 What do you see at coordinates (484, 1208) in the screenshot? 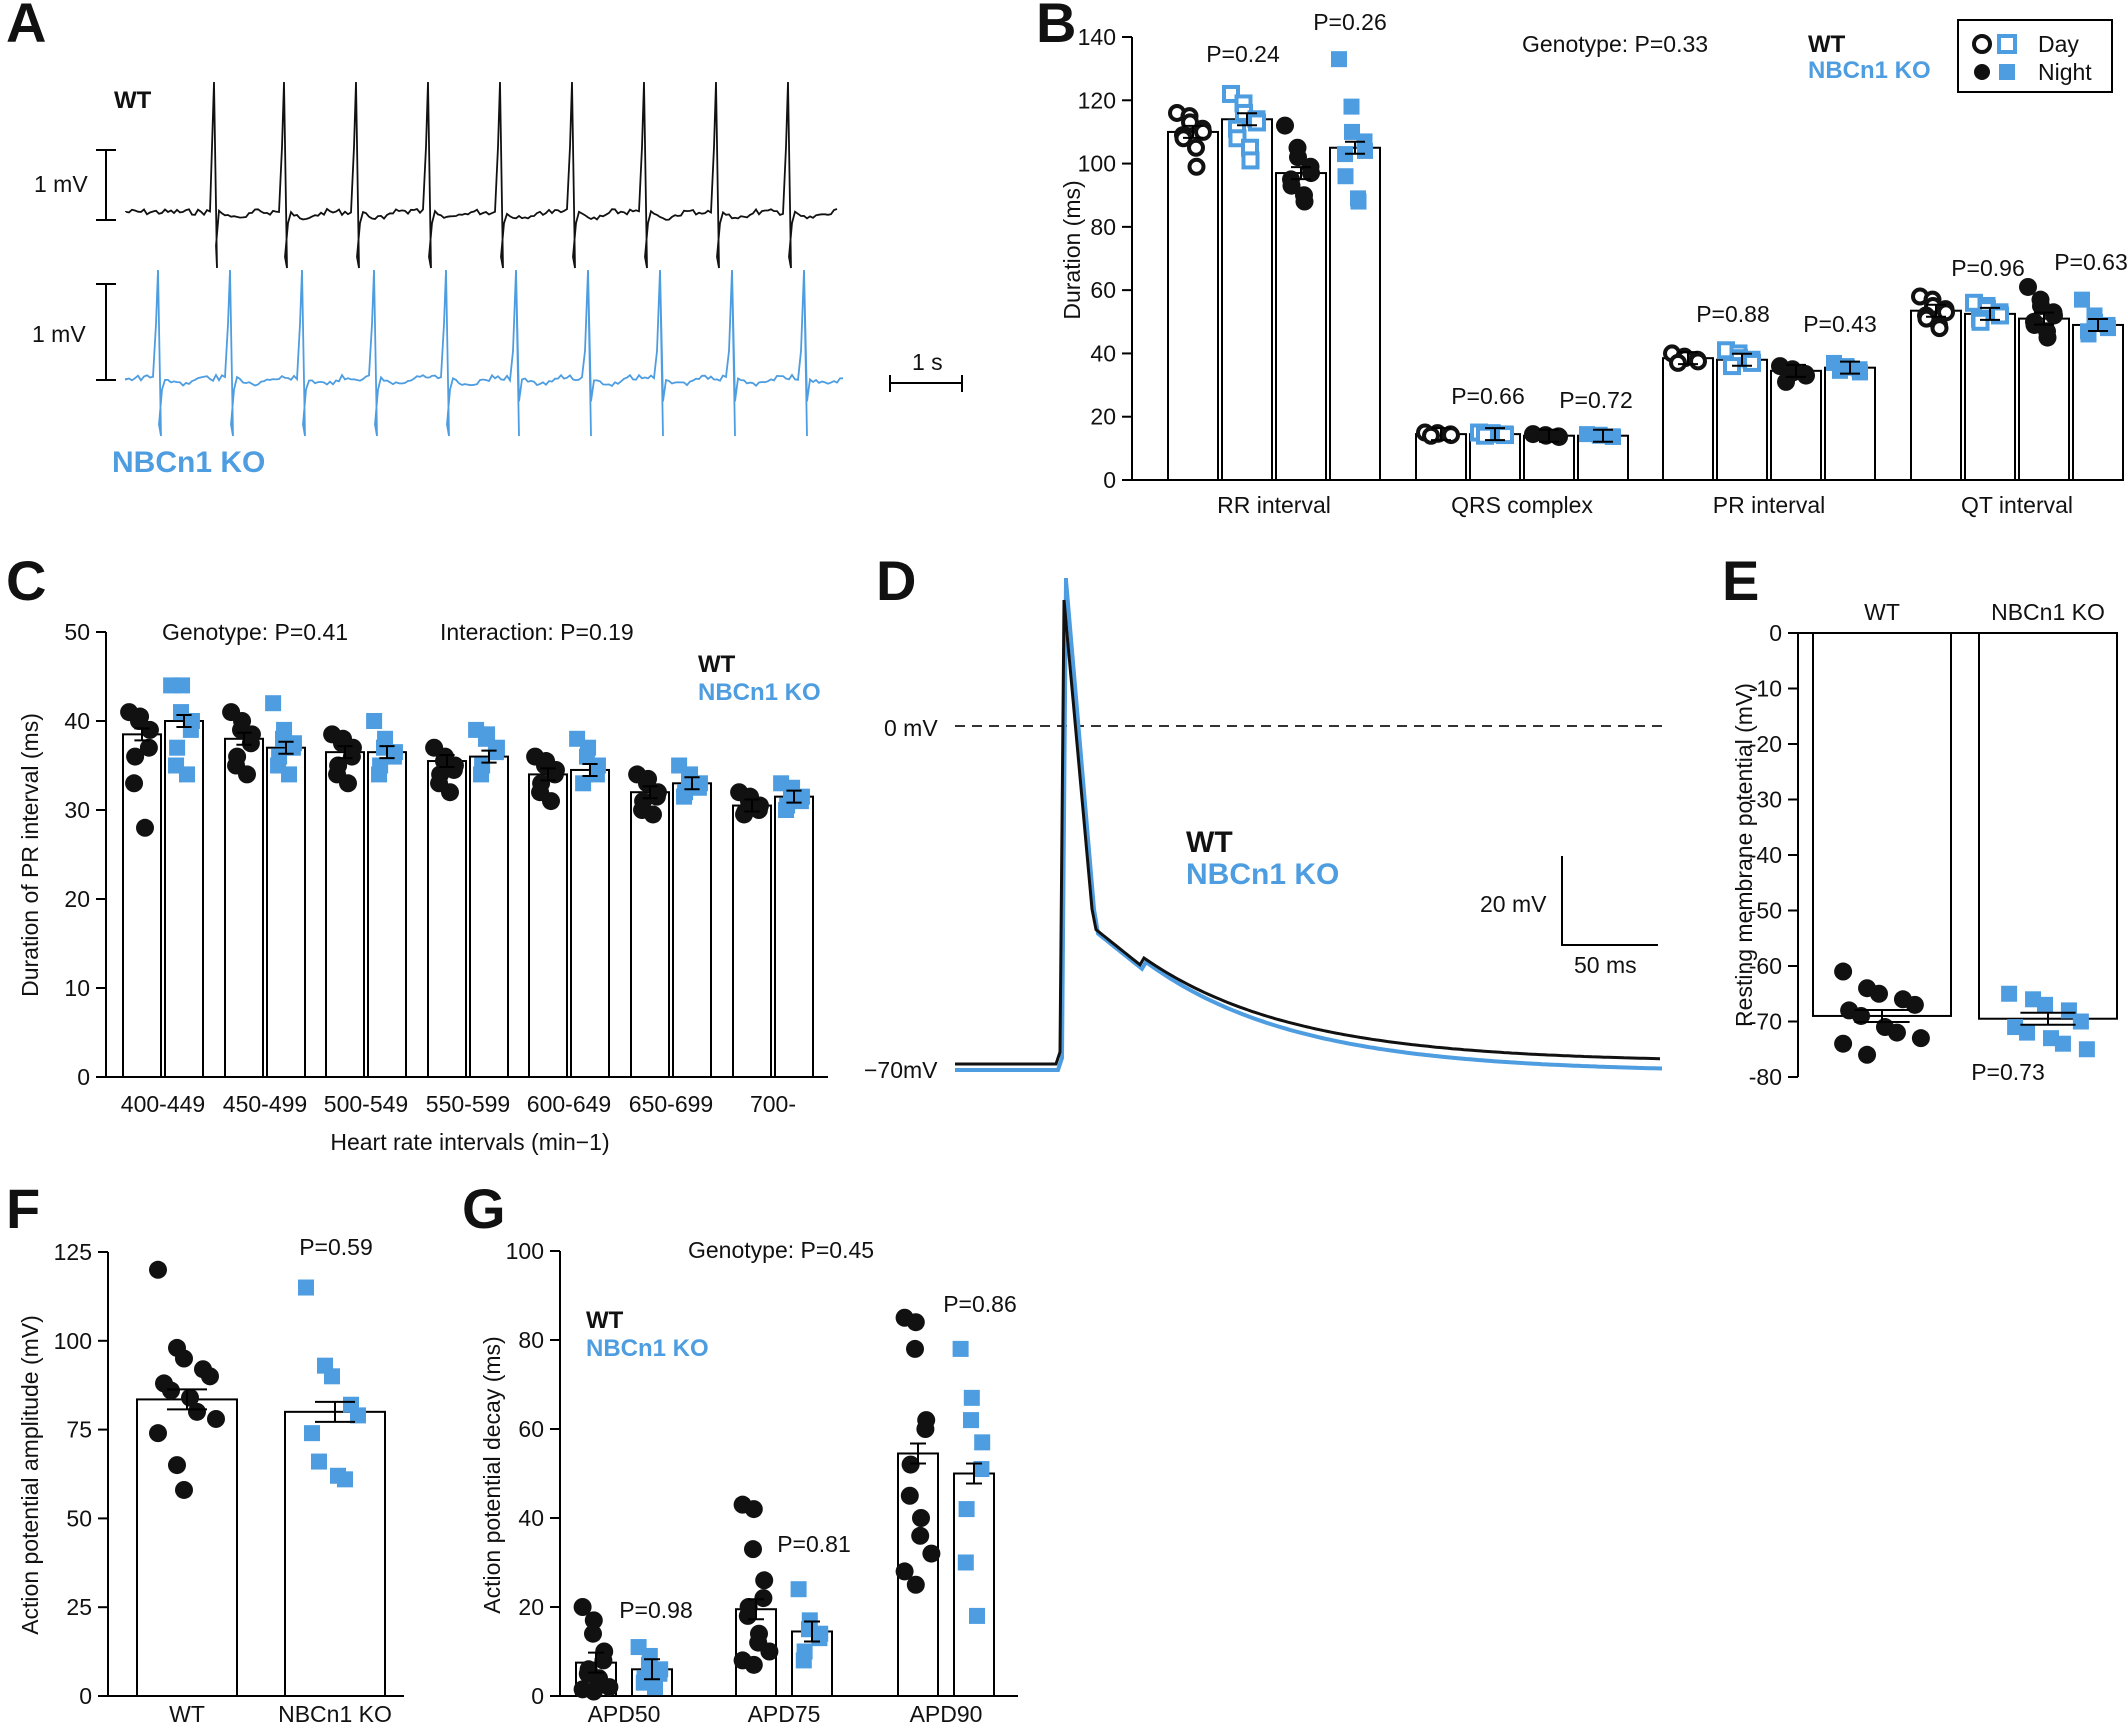
I see `panel-letter-g: G` at bounding box center [484, 1208].